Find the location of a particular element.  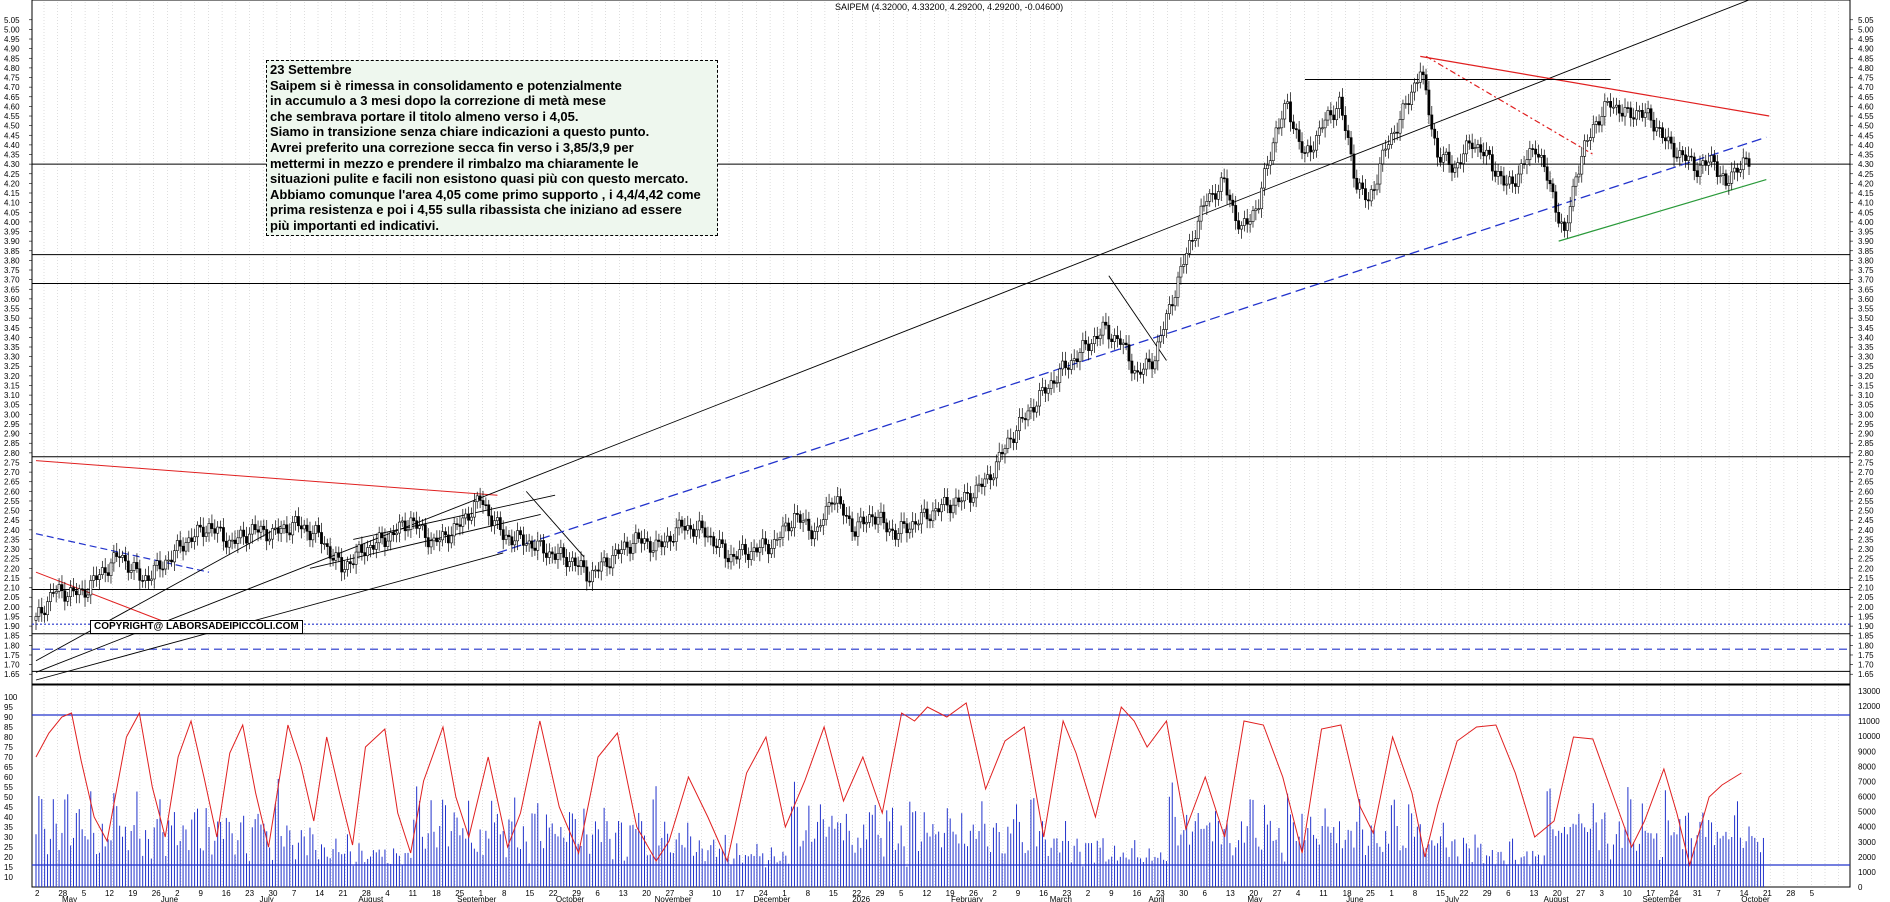

y-tick-label: 4.45 is located at coordinates (12, 135).